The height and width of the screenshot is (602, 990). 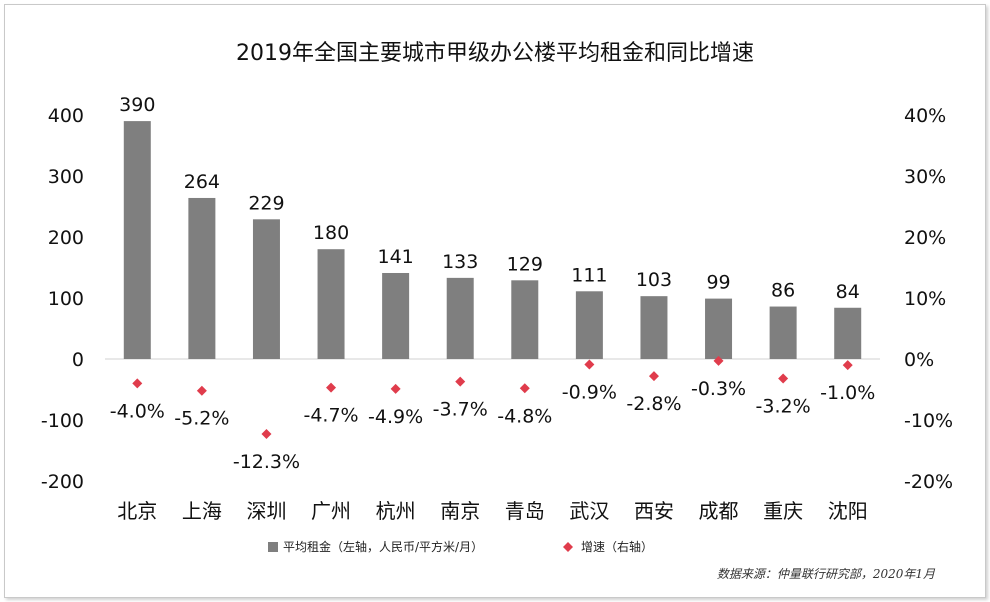 I want to click on right-axis: 40% 30% 20% 10% 0% -10% -20%, so click(x=928, y=299).